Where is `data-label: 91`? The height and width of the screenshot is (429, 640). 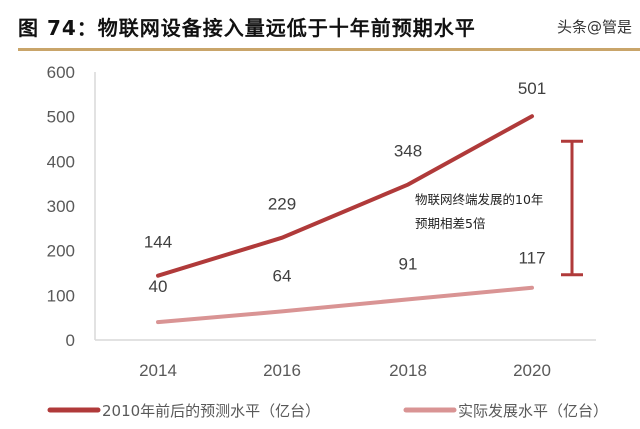 data-label: 91 is located at coordinates (408, 263).